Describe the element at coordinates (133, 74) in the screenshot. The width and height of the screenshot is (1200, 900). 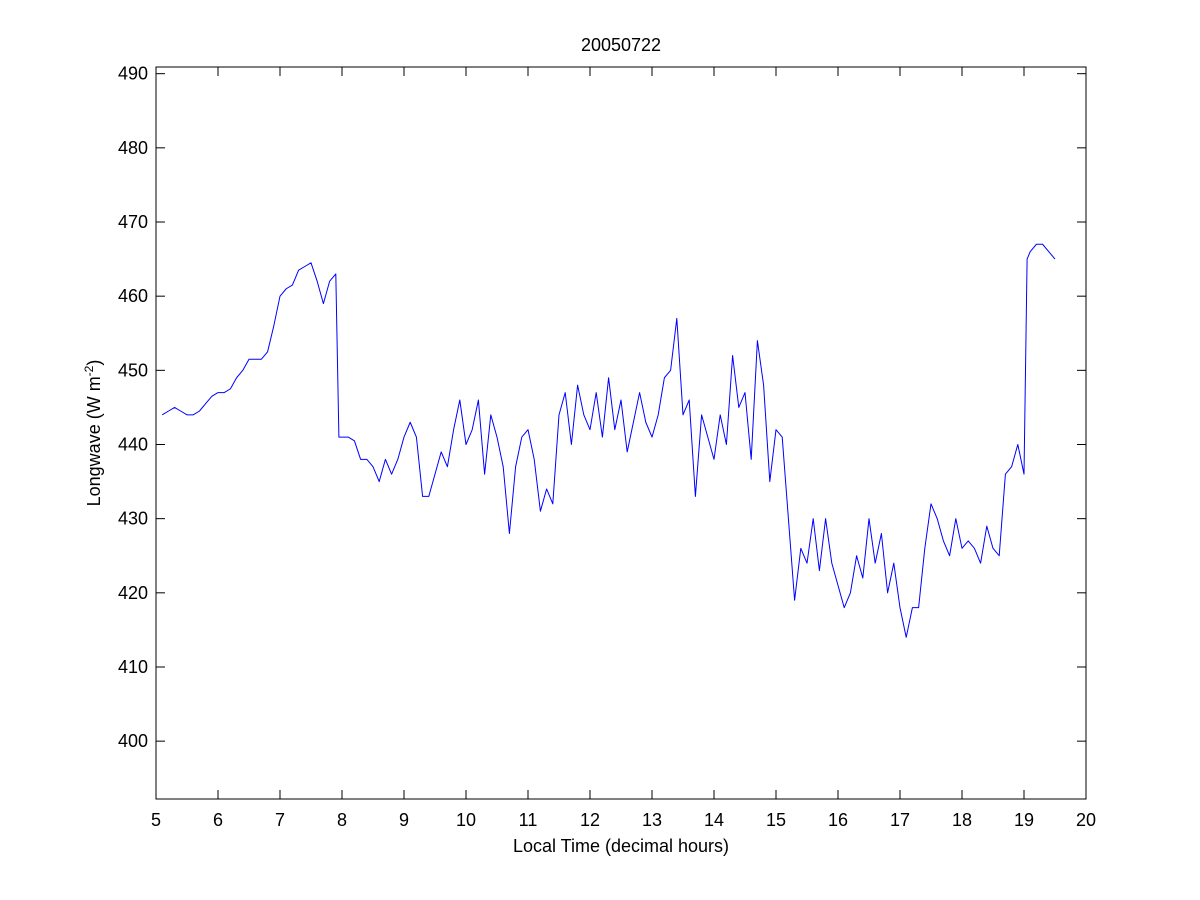
I see `y-tick-label: 490` at that location.